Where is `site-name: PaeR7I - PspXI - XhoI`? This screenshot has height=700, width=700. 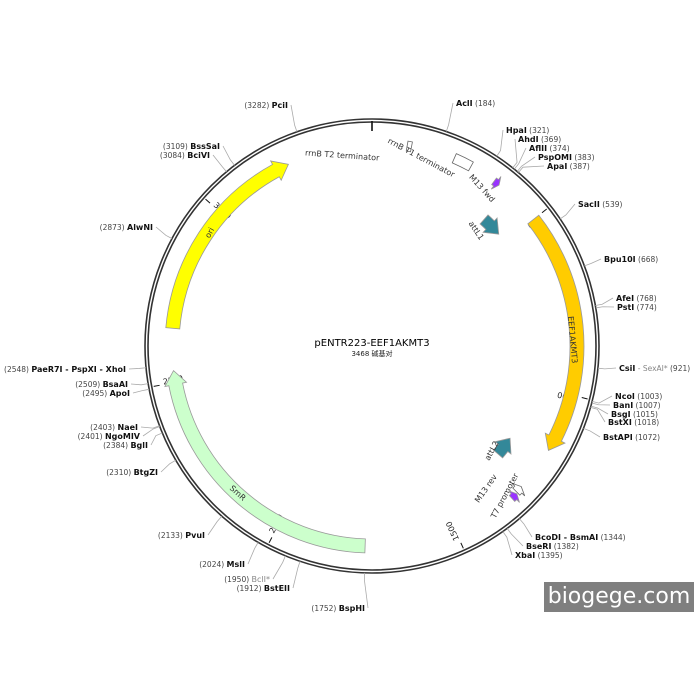 site-name: PaeR7I - PspXI - XhoI is located at coordinates (78, 369).